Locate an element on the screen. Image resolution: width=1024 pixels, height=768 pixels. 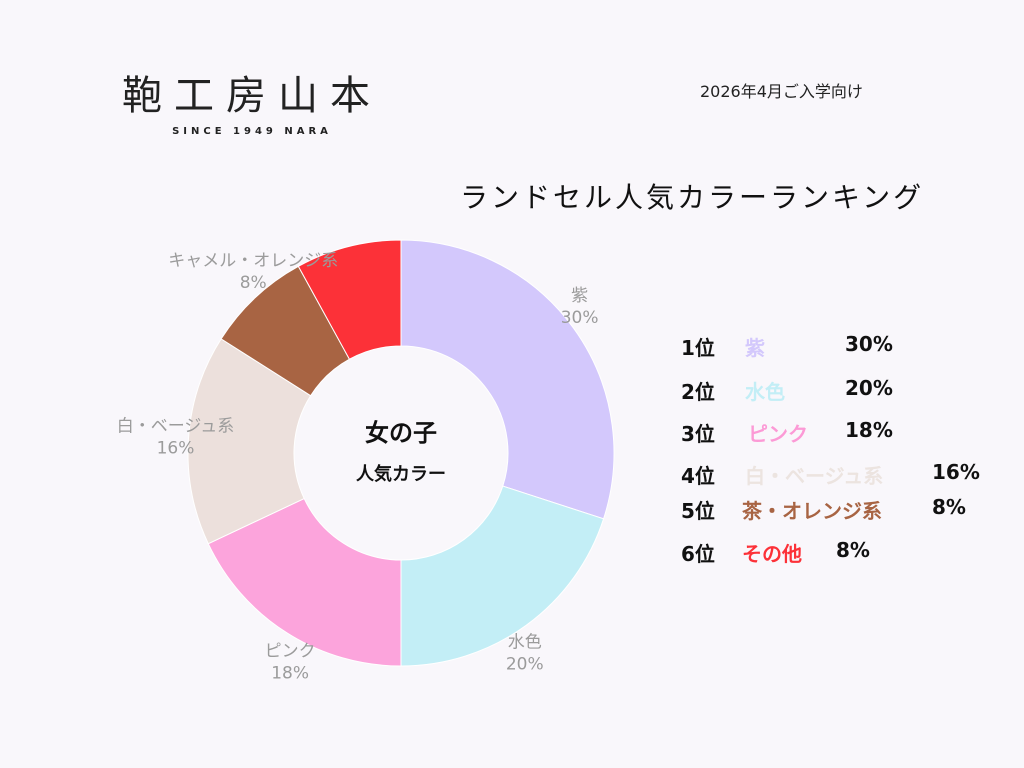
ranking-position: 2位 is located at coordinates (698, 392).